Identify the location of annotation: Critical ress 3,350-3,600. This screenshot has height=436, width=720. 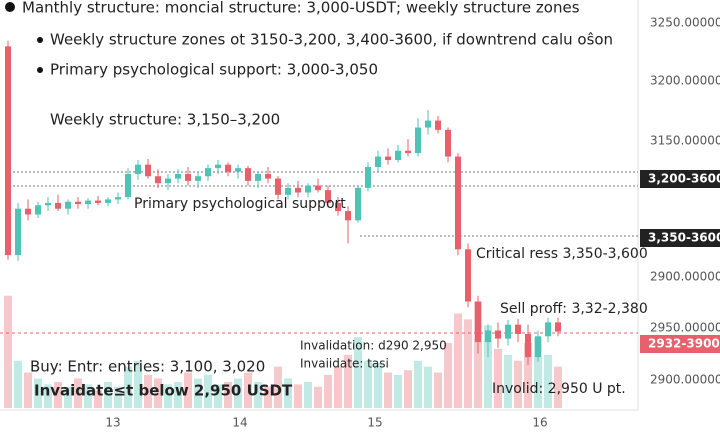
(562, 254).